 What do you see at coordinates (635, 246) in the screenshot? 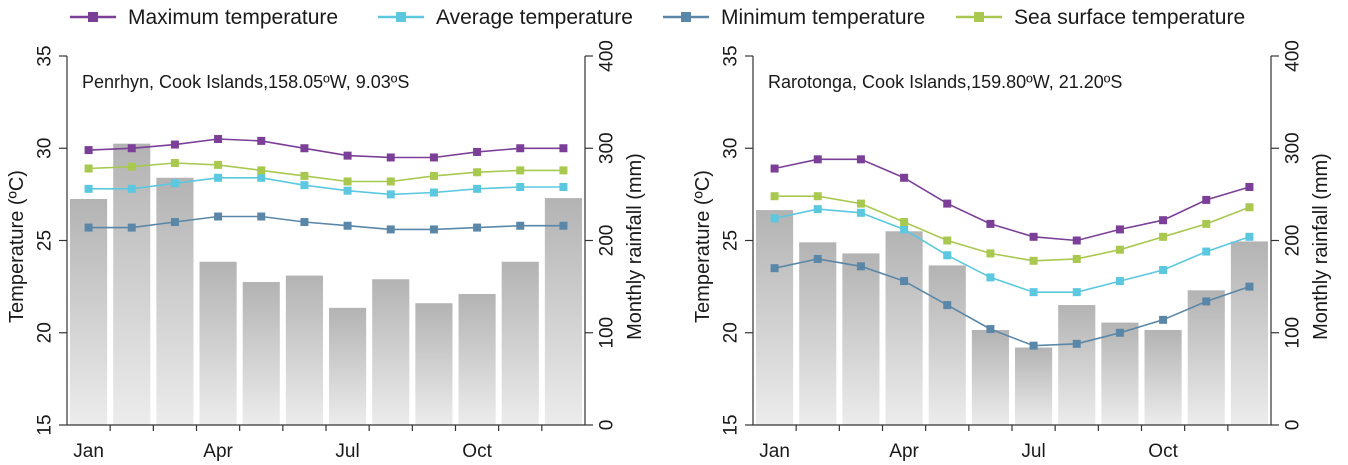
I see `y2-axis-title: Monthly rainfall (mm)` at bounding box center [635, 246].